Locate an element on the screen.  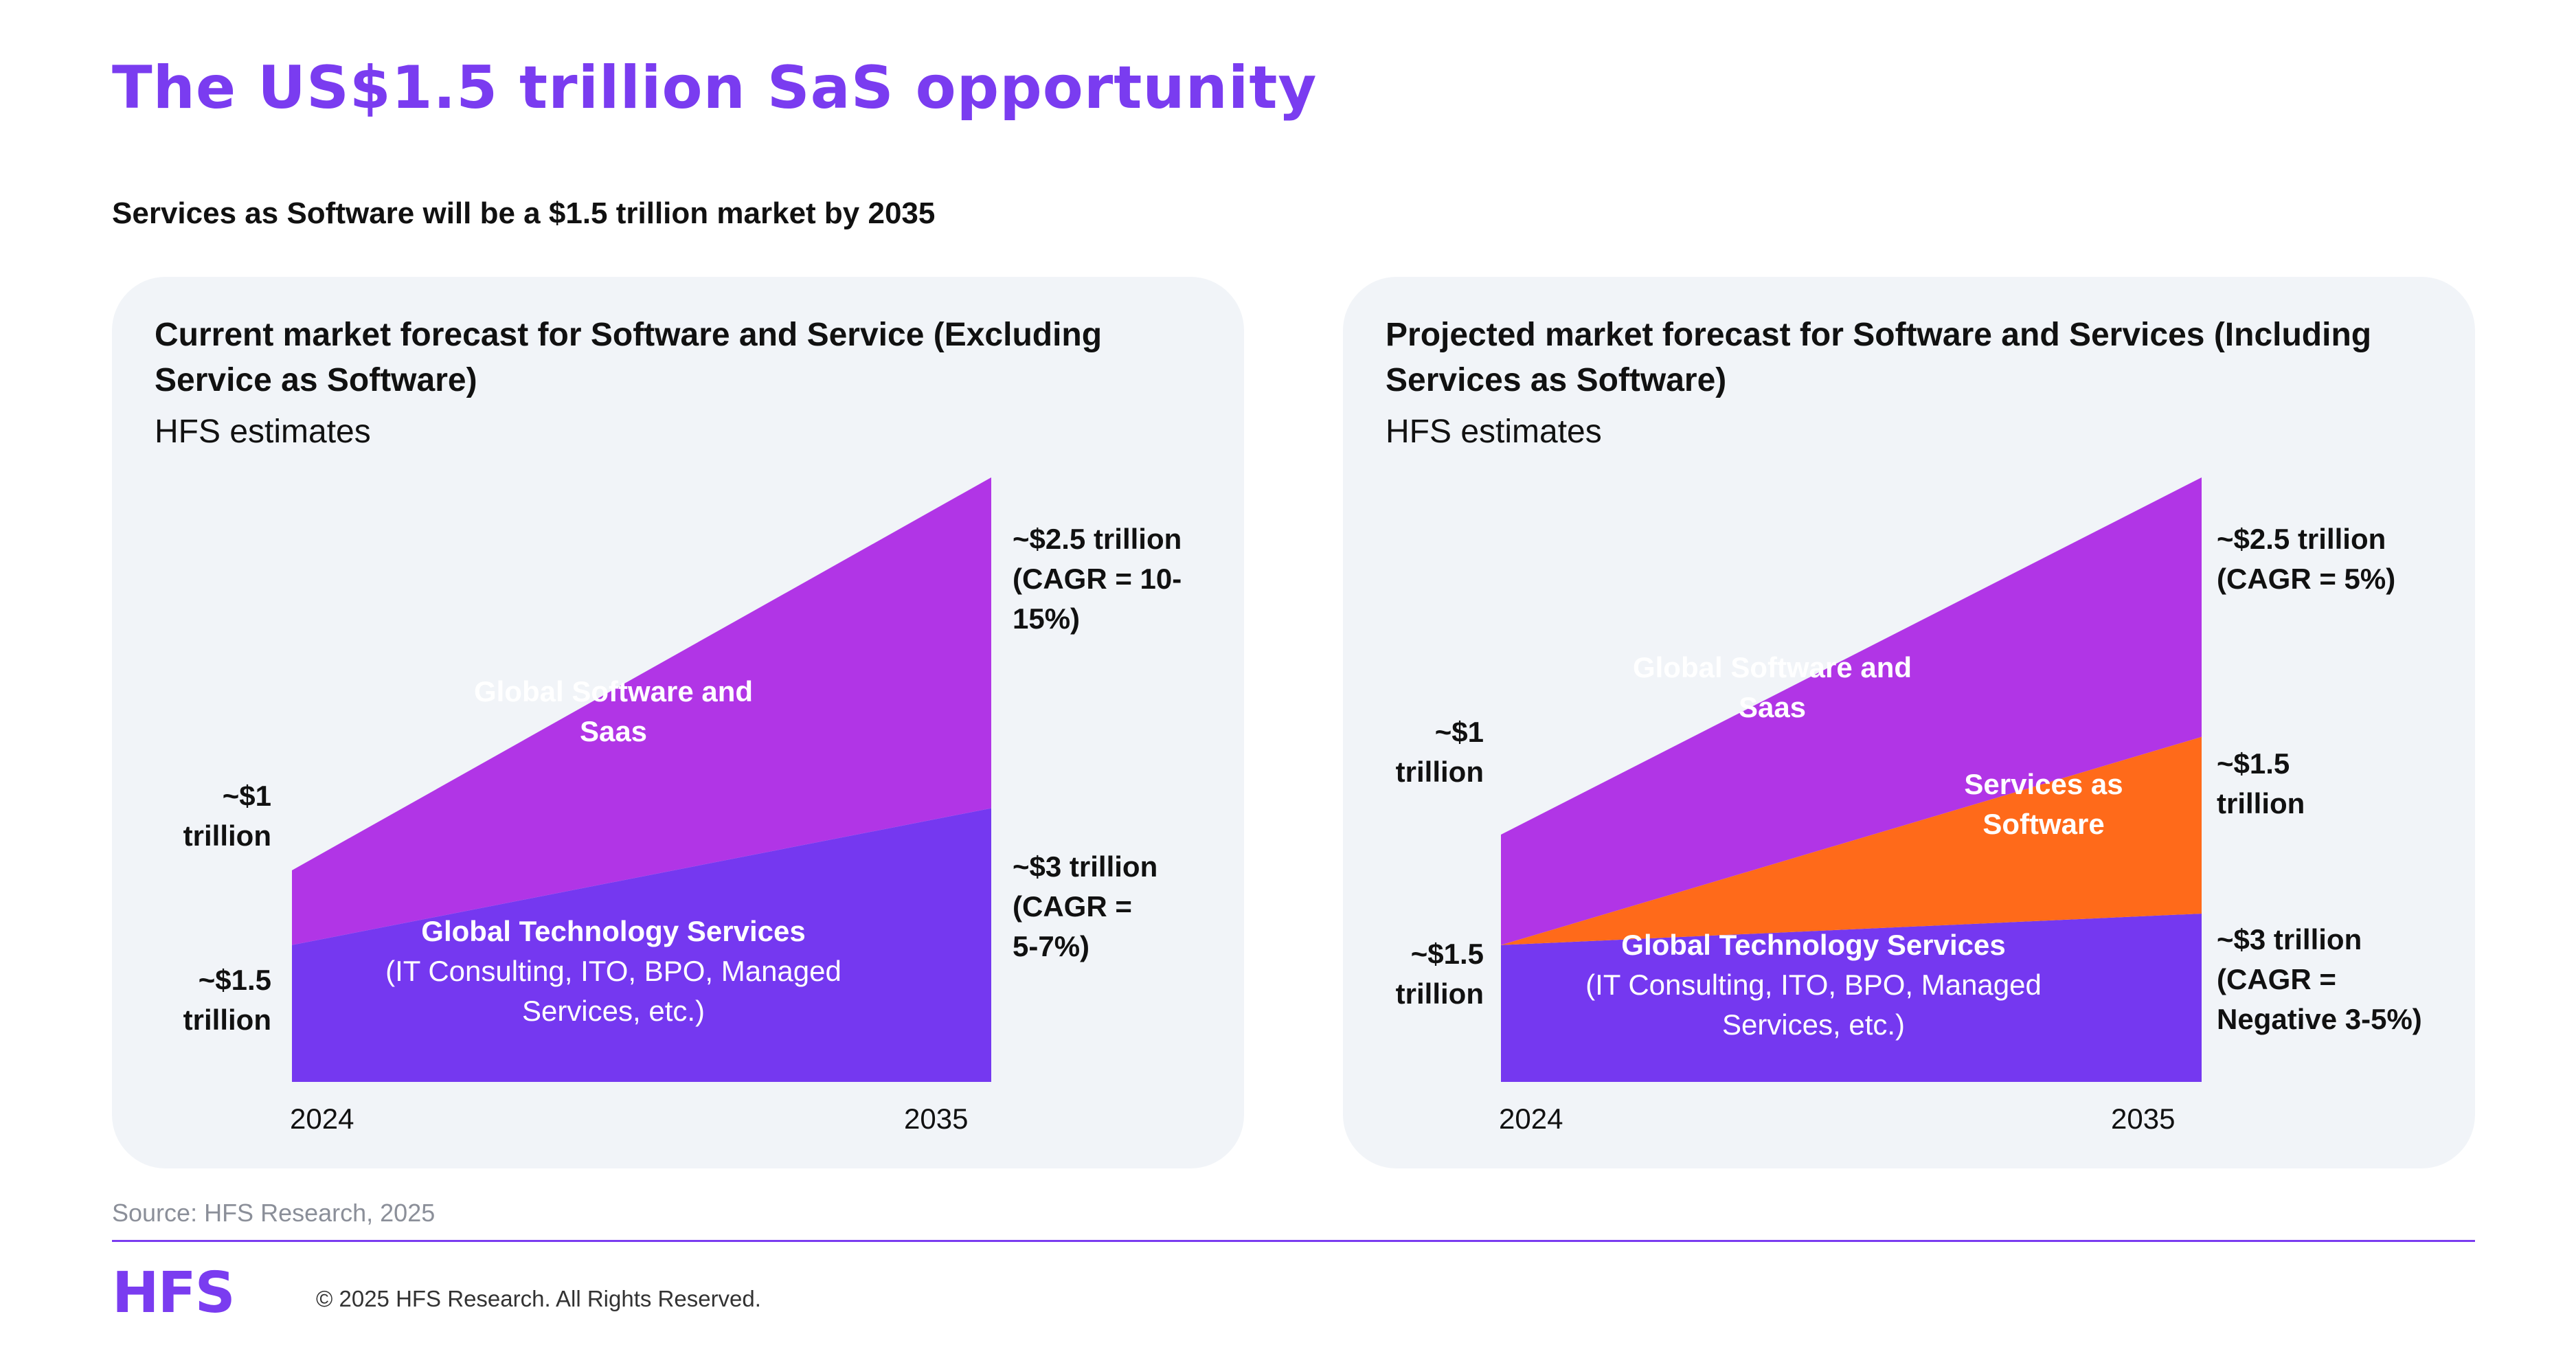
end-label-tech-services: ~$3 trillion (CAGR = 5-7%) is located at coordinates (1085, 906).